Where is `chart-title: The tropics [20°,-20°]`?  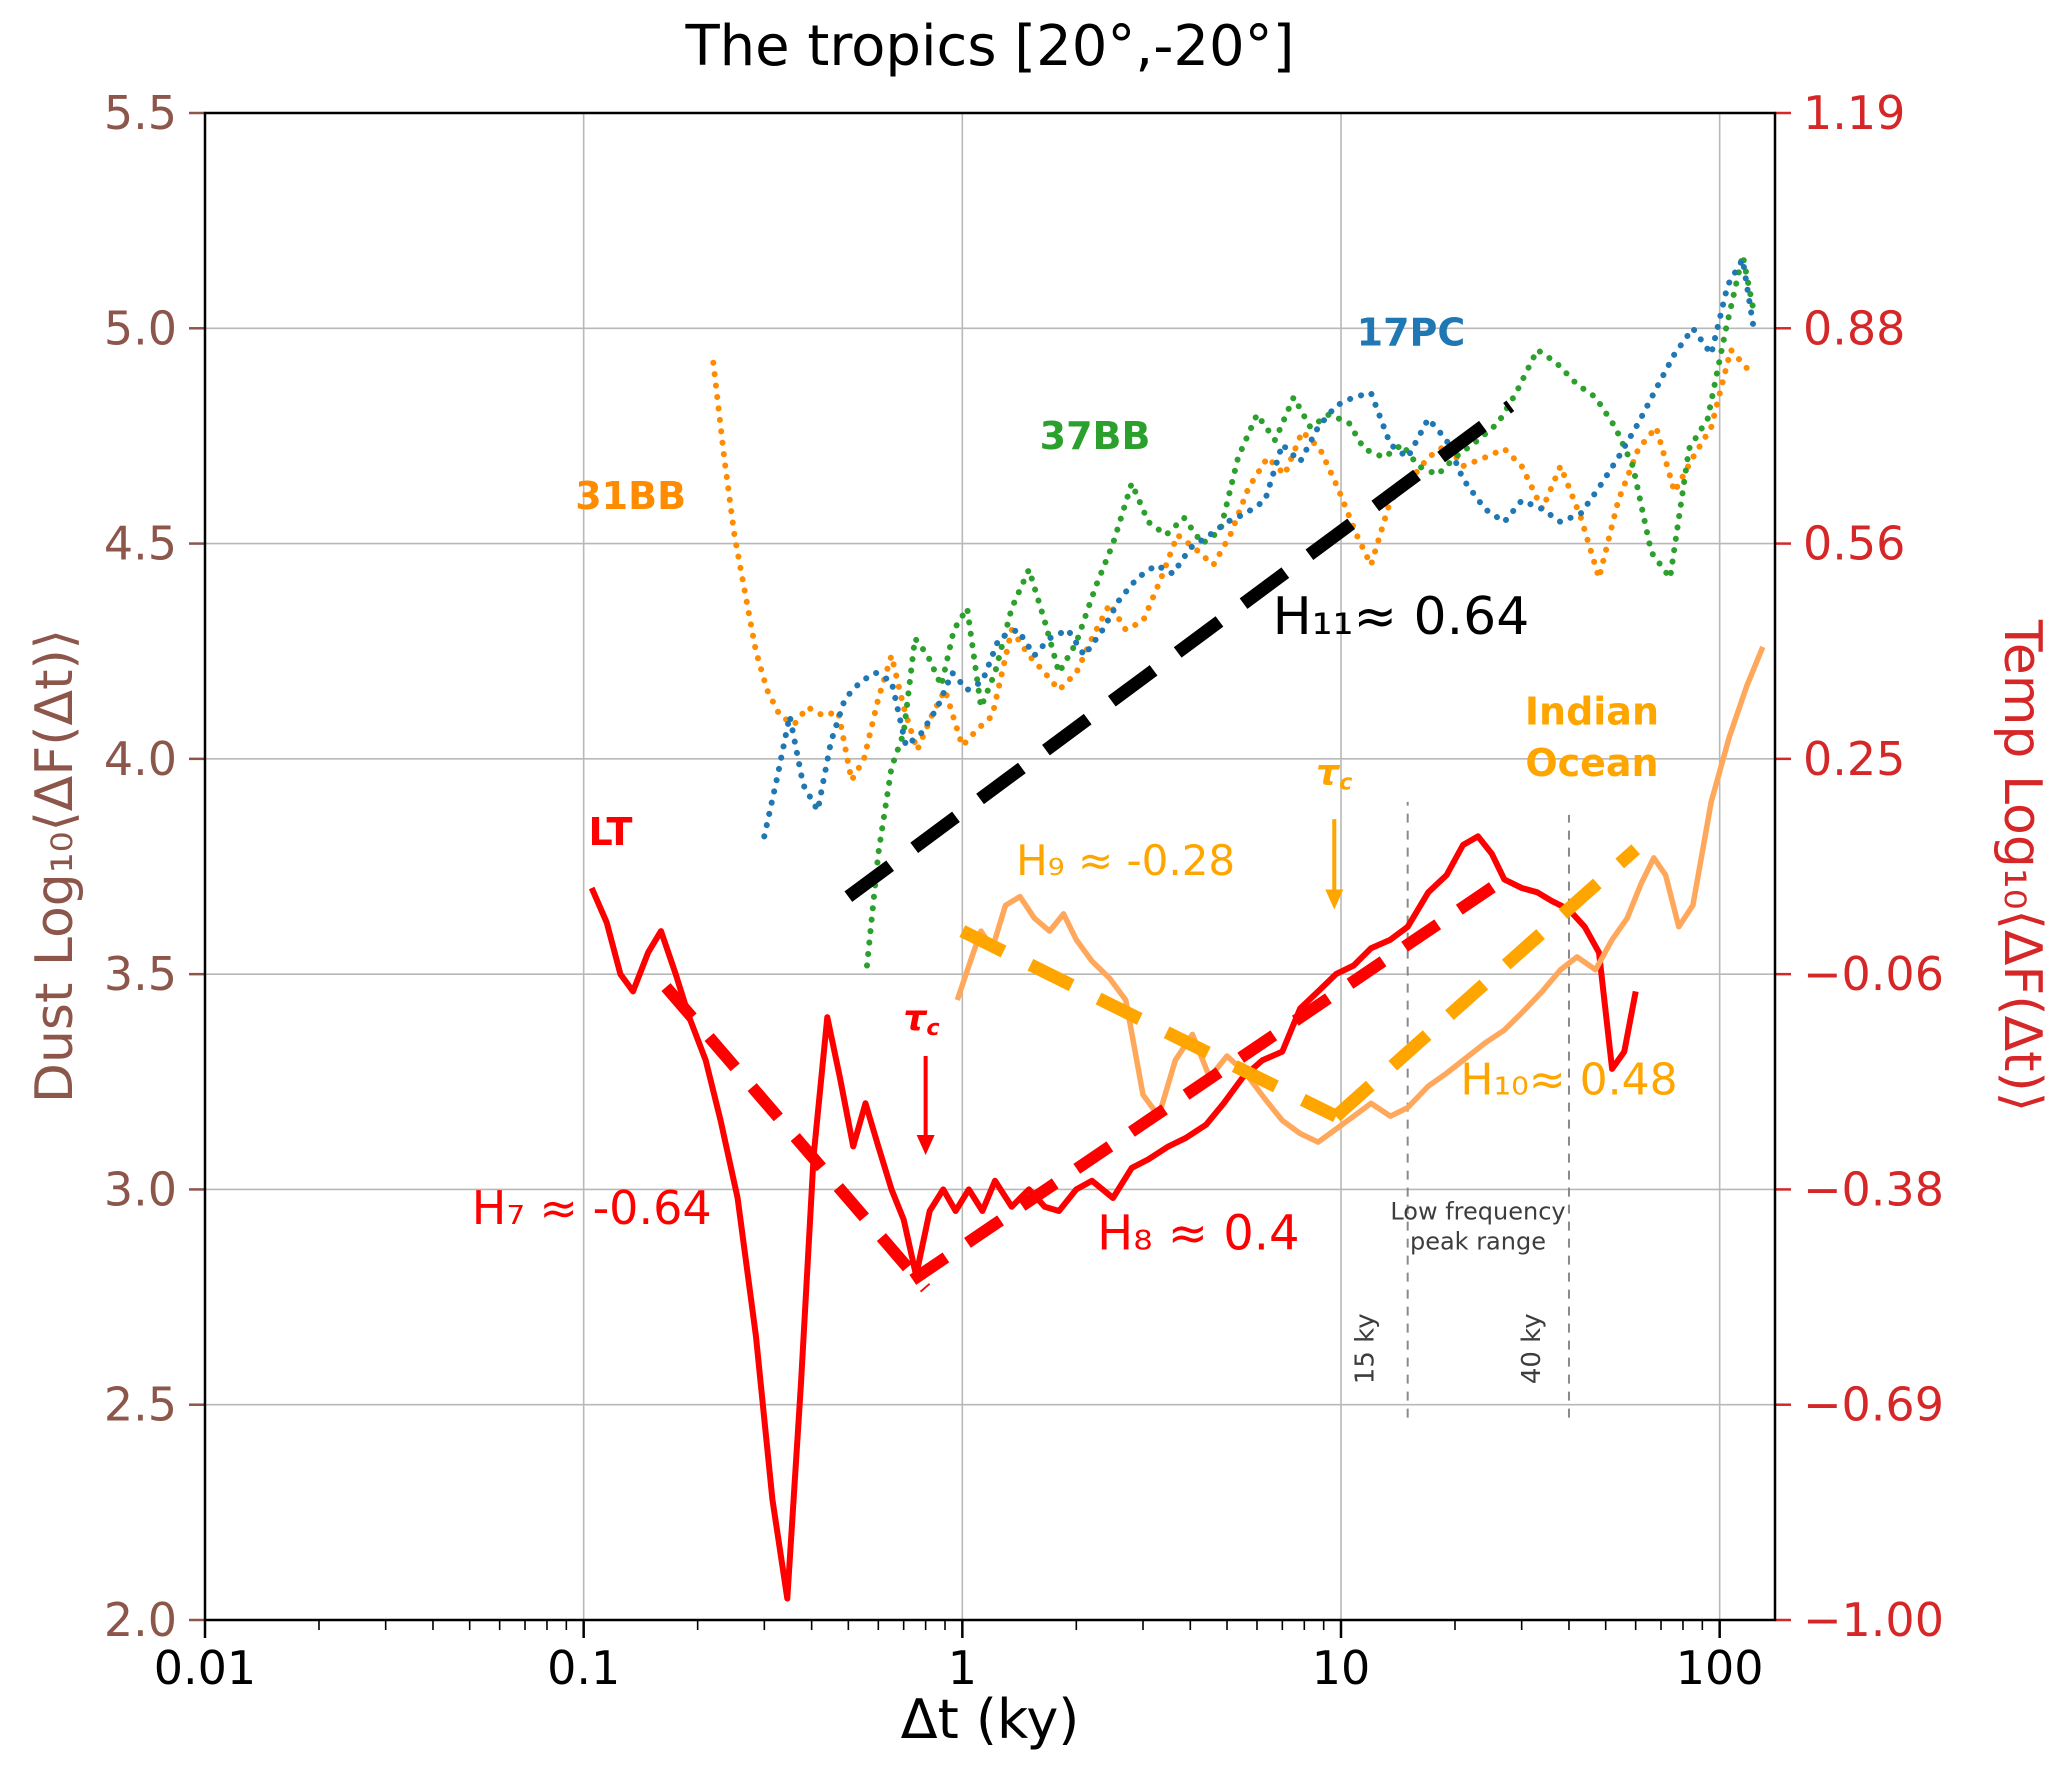
chart-title: The tropics [20°,-20°] is located at coordinates (990, 46).